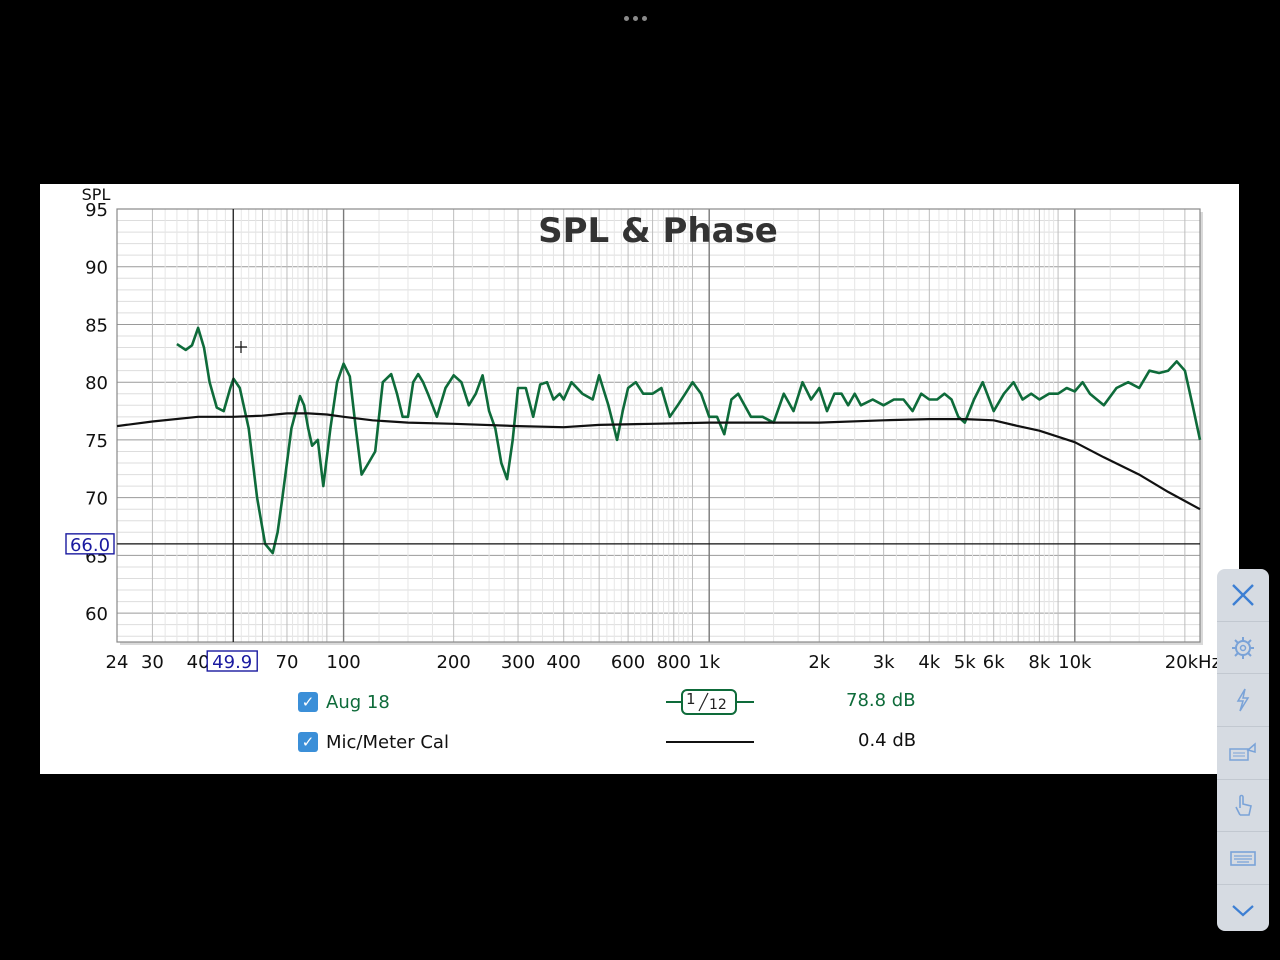 This screenshot has width=1280, height=960. I want to click on aug18-smoothing-selector, so click(710, 702).